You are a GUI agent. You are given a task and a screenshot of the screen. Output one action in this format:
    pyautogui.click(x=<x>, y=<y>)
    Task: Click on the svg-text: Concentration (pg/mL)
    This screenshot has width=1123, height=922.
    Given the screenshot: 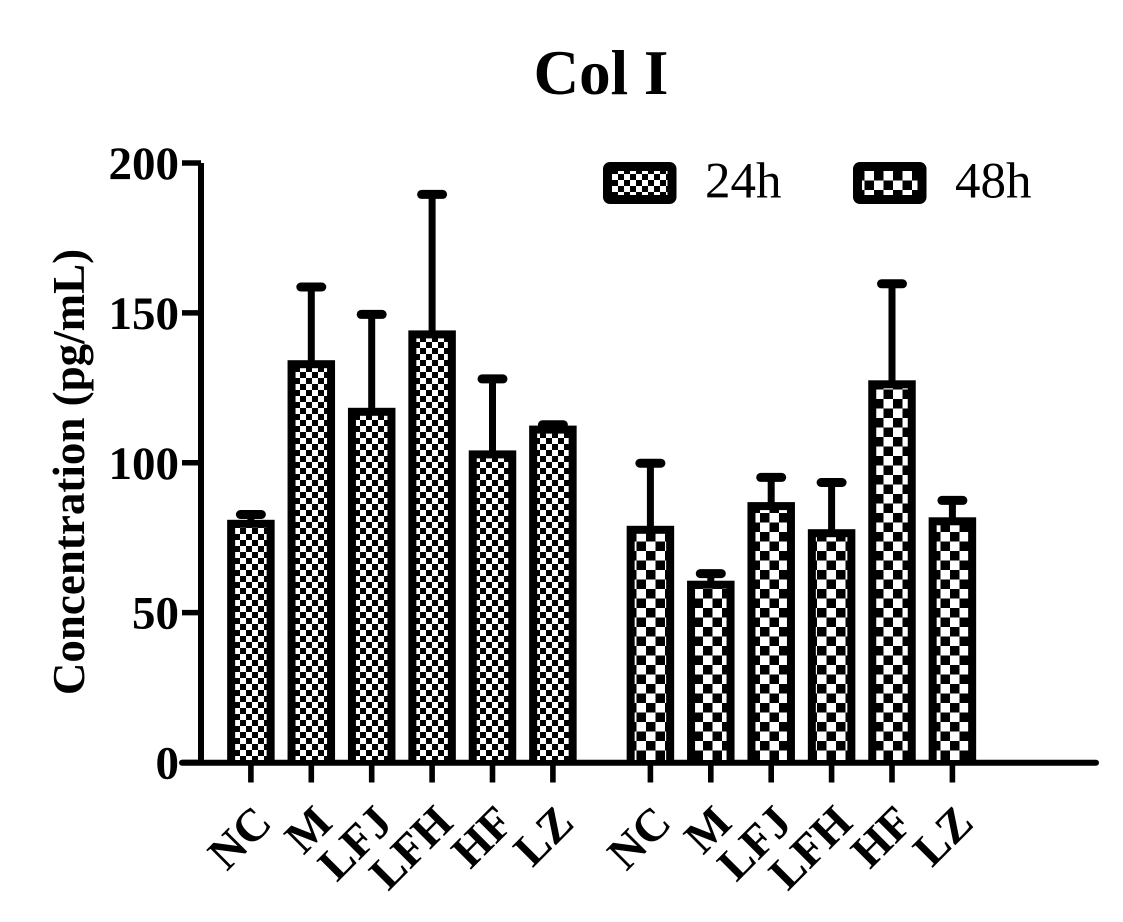 What is the action you would take?
    pyautogui.click(x=69, y=472)
    